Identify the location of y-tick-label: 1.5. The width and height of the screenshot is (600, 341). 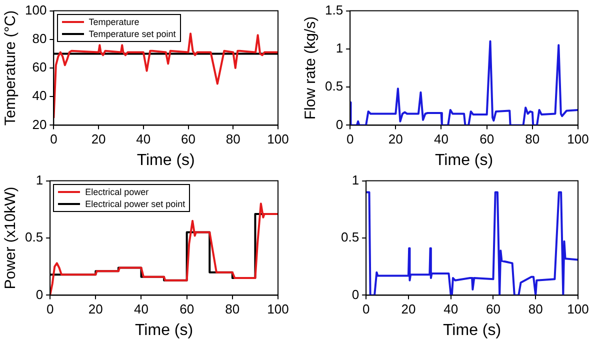
(334, 10).